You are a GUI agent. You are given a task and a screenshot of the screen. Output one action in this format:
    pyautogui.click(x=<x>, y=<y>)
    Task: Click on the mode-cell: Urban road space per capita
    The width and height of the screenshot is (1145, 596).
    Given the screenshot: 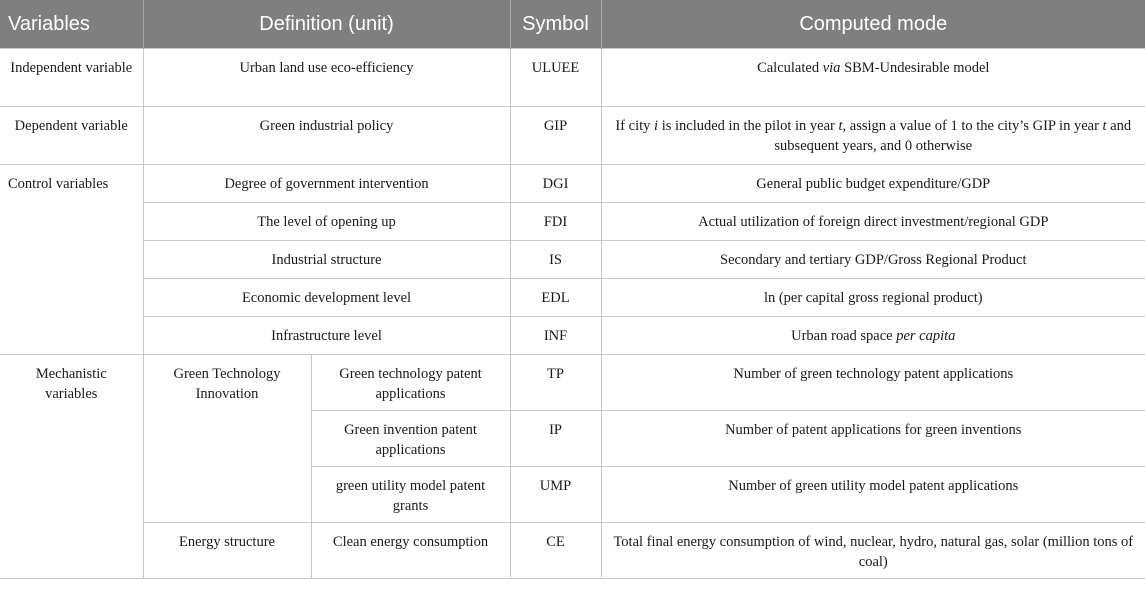 What is the action you would take?
    pyautogui.click(x=872, y=335)
    